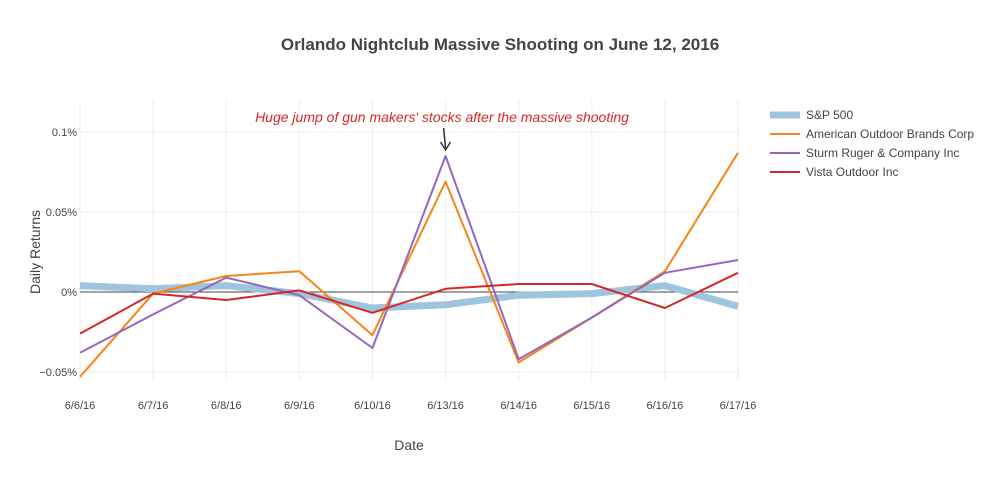  What do you see at coordinates (409, 445) in the screenshot?
I see `x-axis-label: Date` at bounding box center [409, 445].